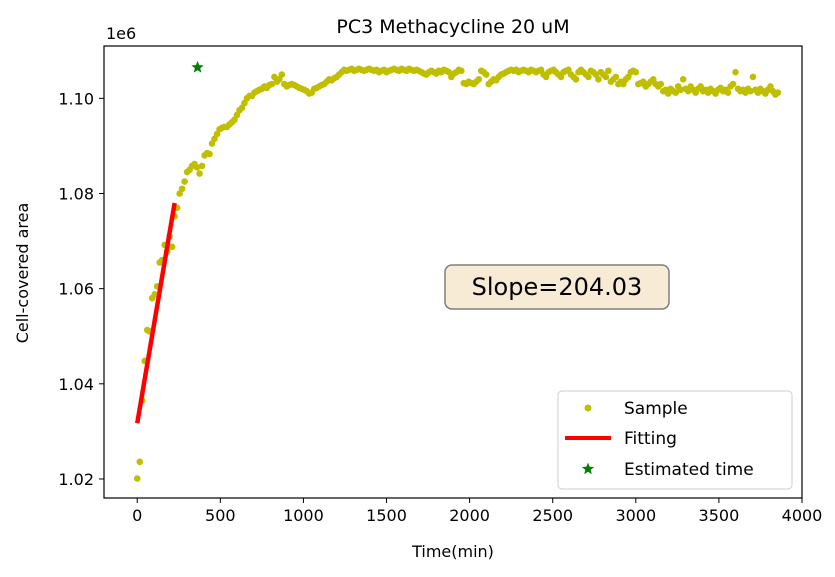 The image size is (835, 577). Describe the element at coordinates (197, 66) in the screenshot. I see `estimated-time-marker` at that location.